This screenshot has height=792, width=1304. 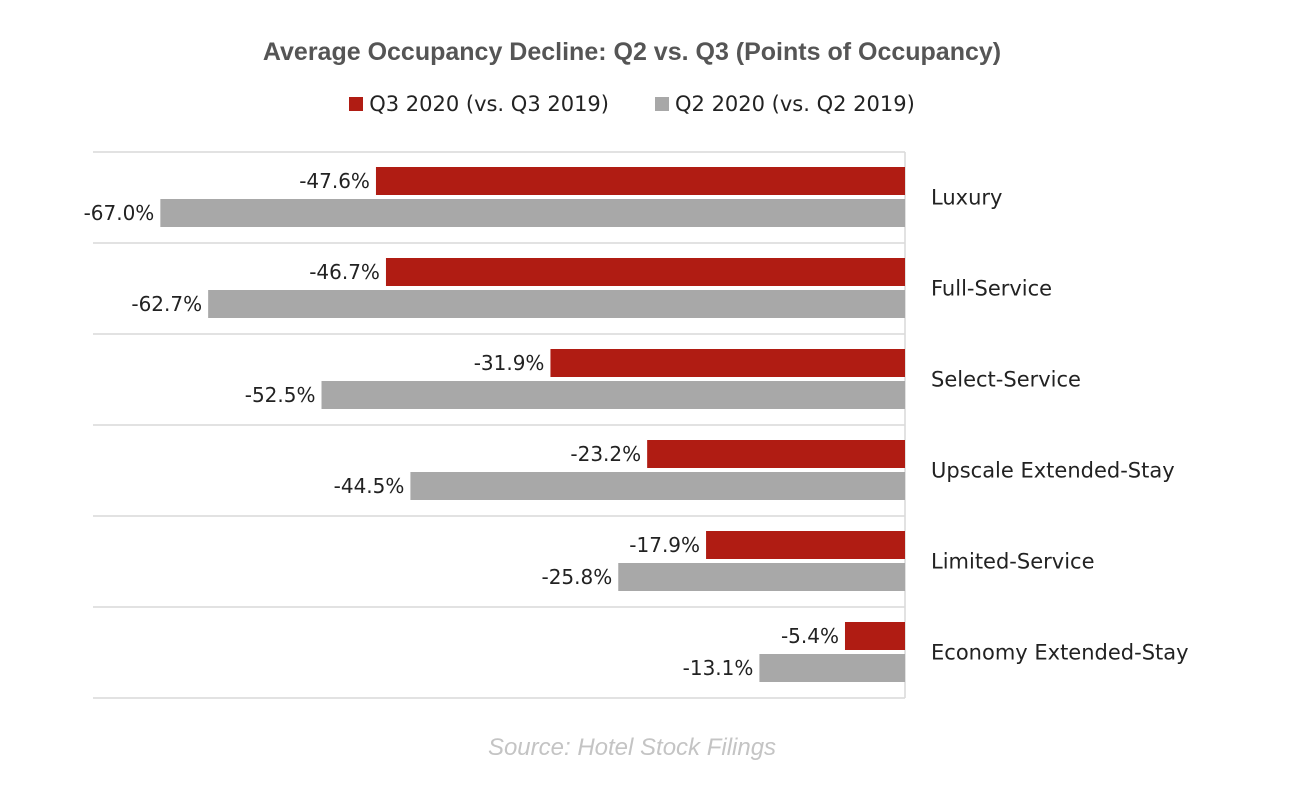 I want to click on data-label: -5.4%, so click(x=810, y=636).